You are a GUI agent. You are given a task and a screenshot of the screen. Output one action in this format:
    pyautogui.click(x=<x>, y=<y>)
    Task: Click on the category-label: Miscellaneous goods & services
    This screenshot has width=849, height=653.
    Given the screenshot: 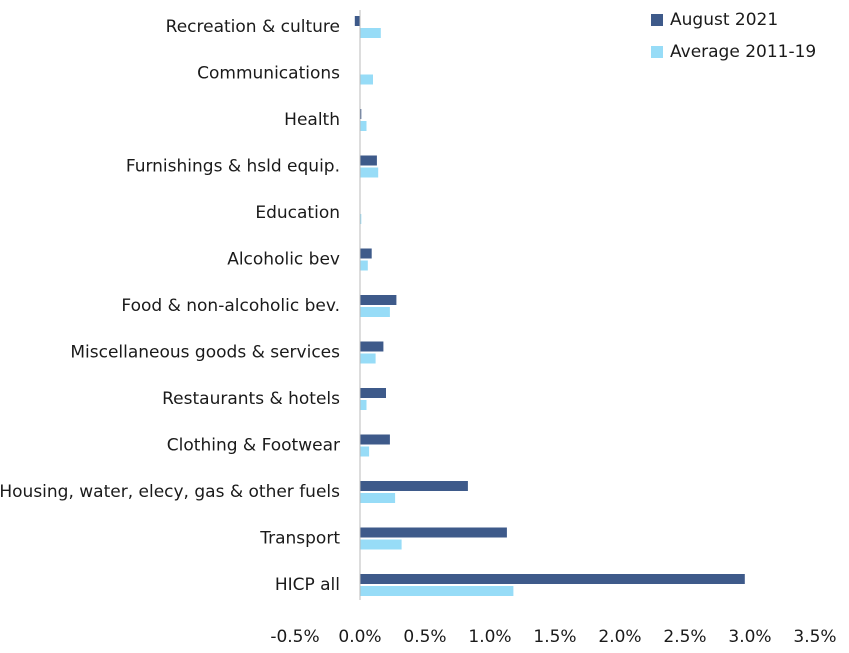 What is the action you would take?
    pyautogui.click(x=205, y=353)
    